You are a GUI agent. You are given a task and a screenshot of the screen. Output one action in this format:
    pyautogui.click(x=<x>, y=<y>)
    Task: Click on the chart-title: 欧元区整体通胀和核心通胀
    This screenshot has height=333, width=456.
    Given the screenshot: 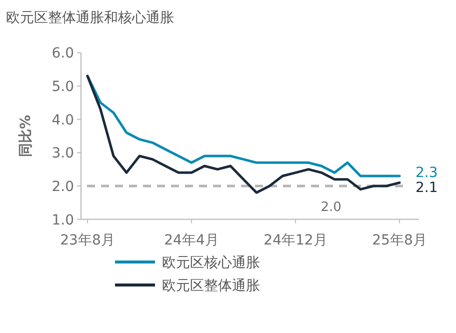 What is the action you would take?
    pyautogui.click(x=90, y=18)
    